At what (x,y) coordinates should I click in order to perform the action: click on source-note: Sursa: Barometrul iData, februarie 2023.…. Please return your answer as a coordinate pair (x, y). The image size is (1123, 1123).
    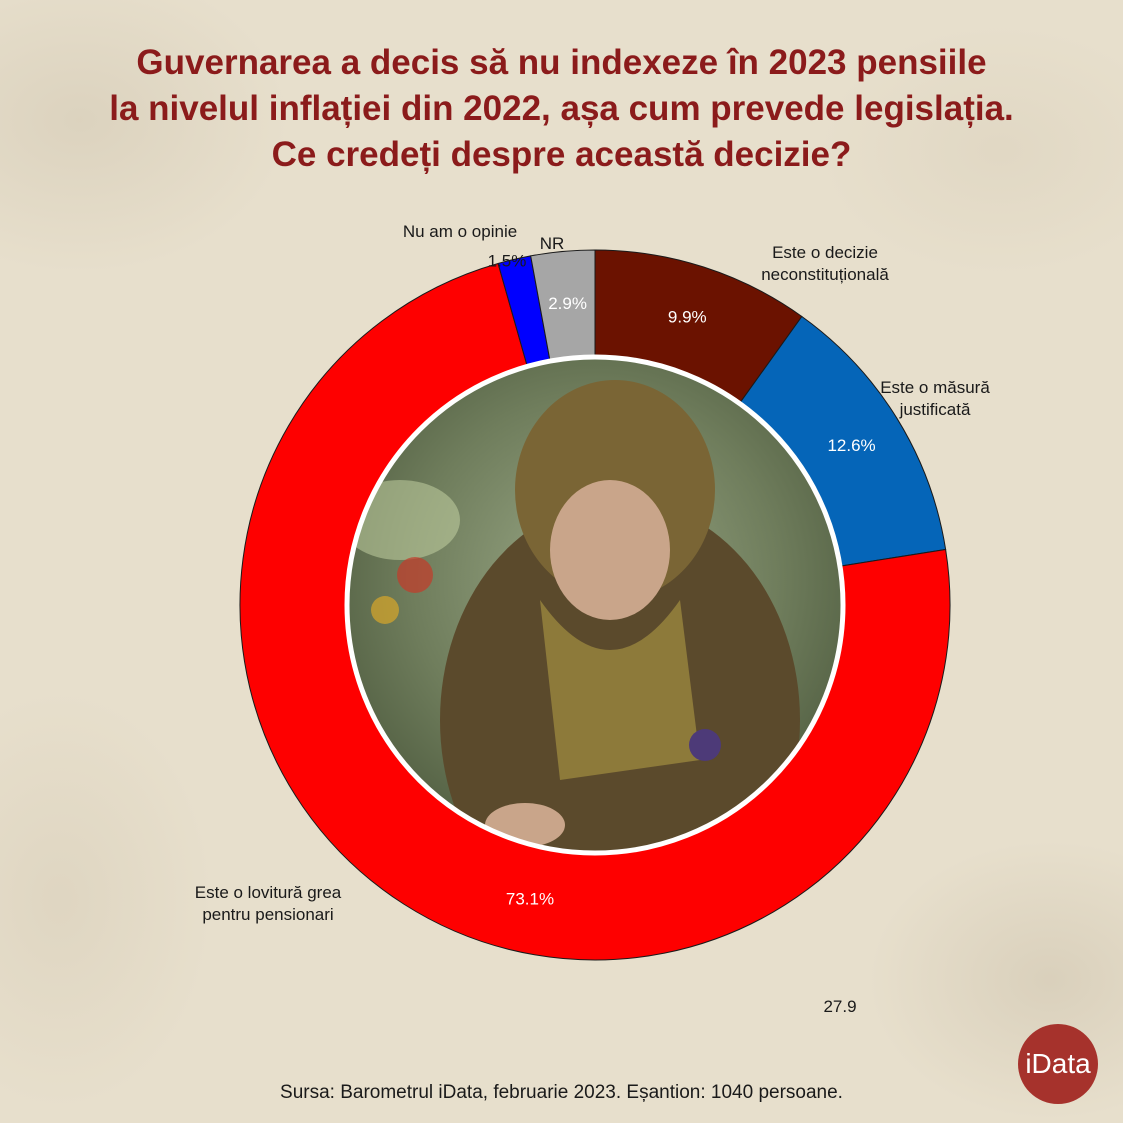
    Looking at the image, I should click on (561, 1092).